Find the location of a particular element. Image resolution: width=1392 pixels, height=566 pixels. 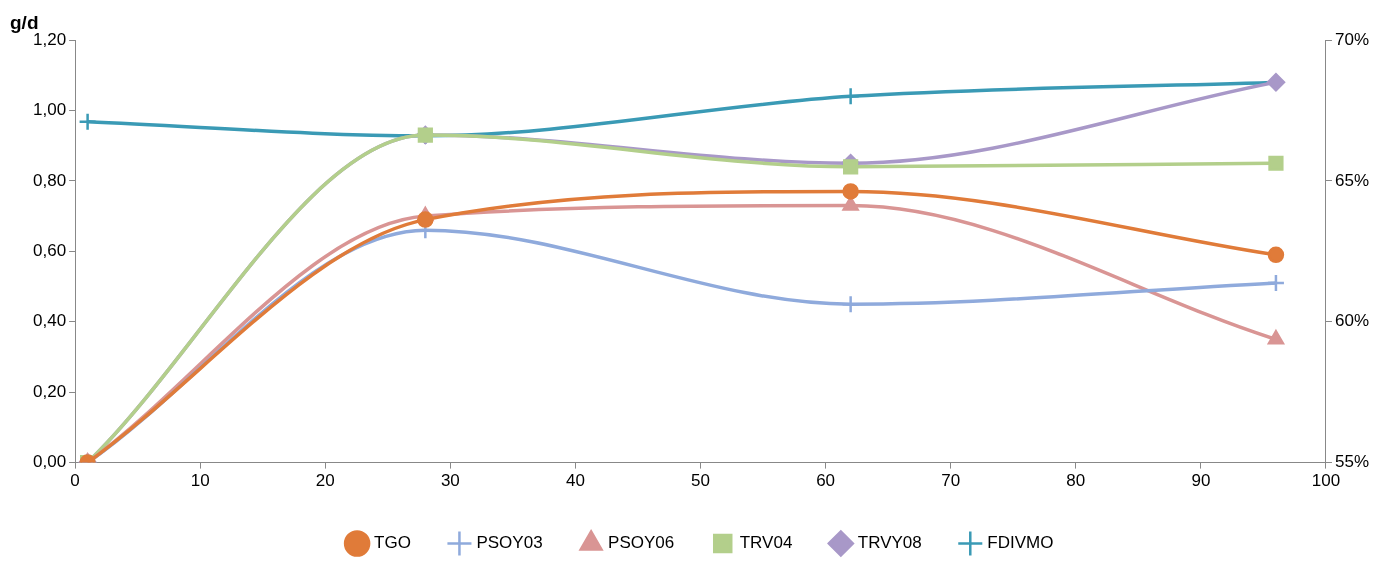

x-tick-label: 90 is located at coordinates (1201, 481).